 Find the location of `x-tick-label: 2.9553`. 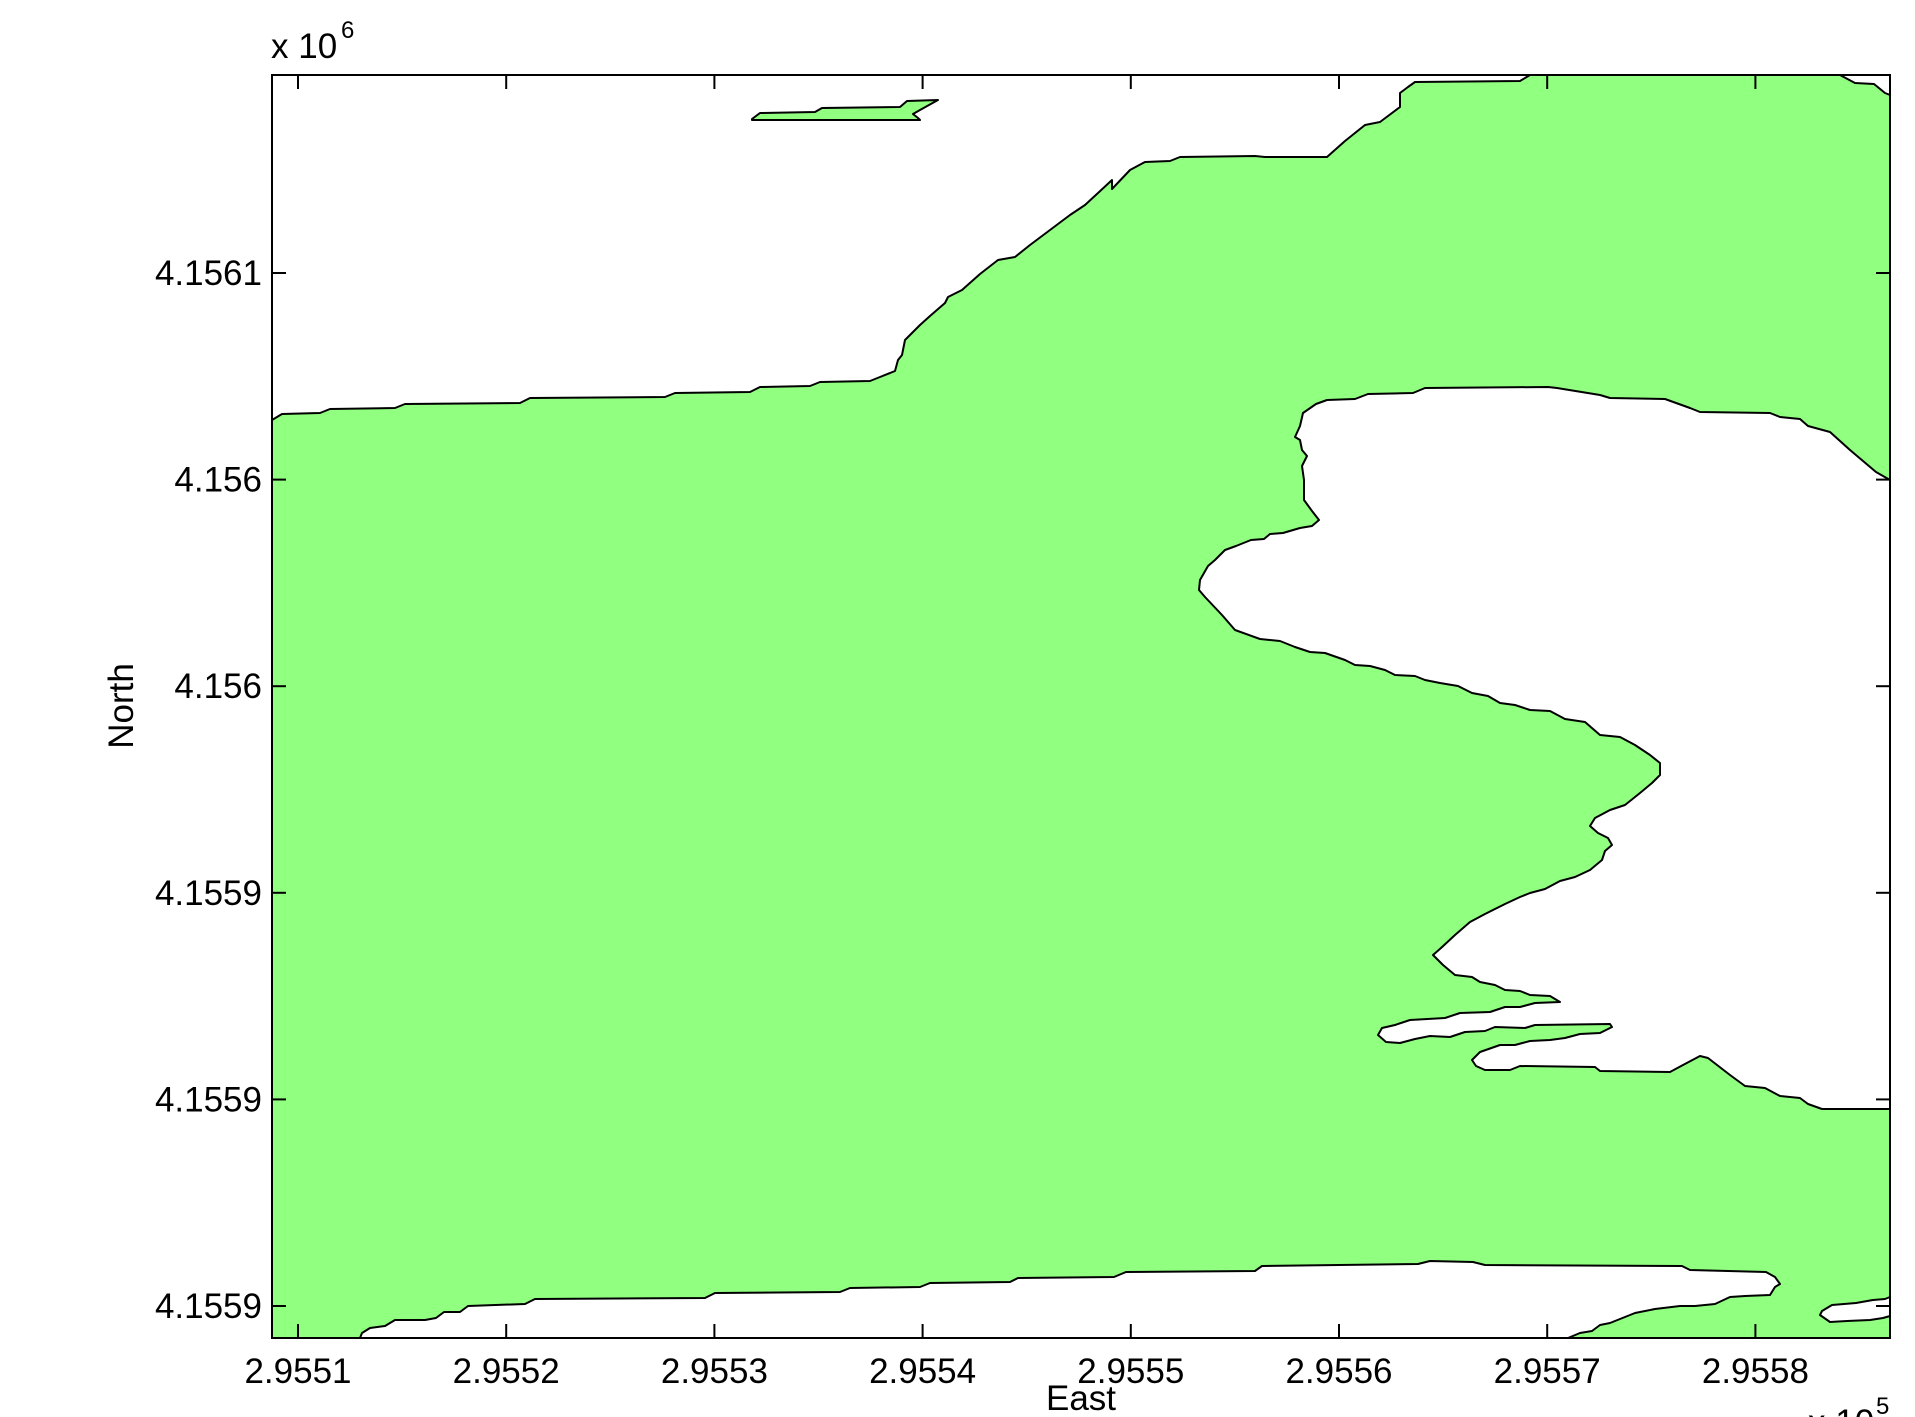

x-tick-label: 2.9553 is located at coordinates (714, 1371).